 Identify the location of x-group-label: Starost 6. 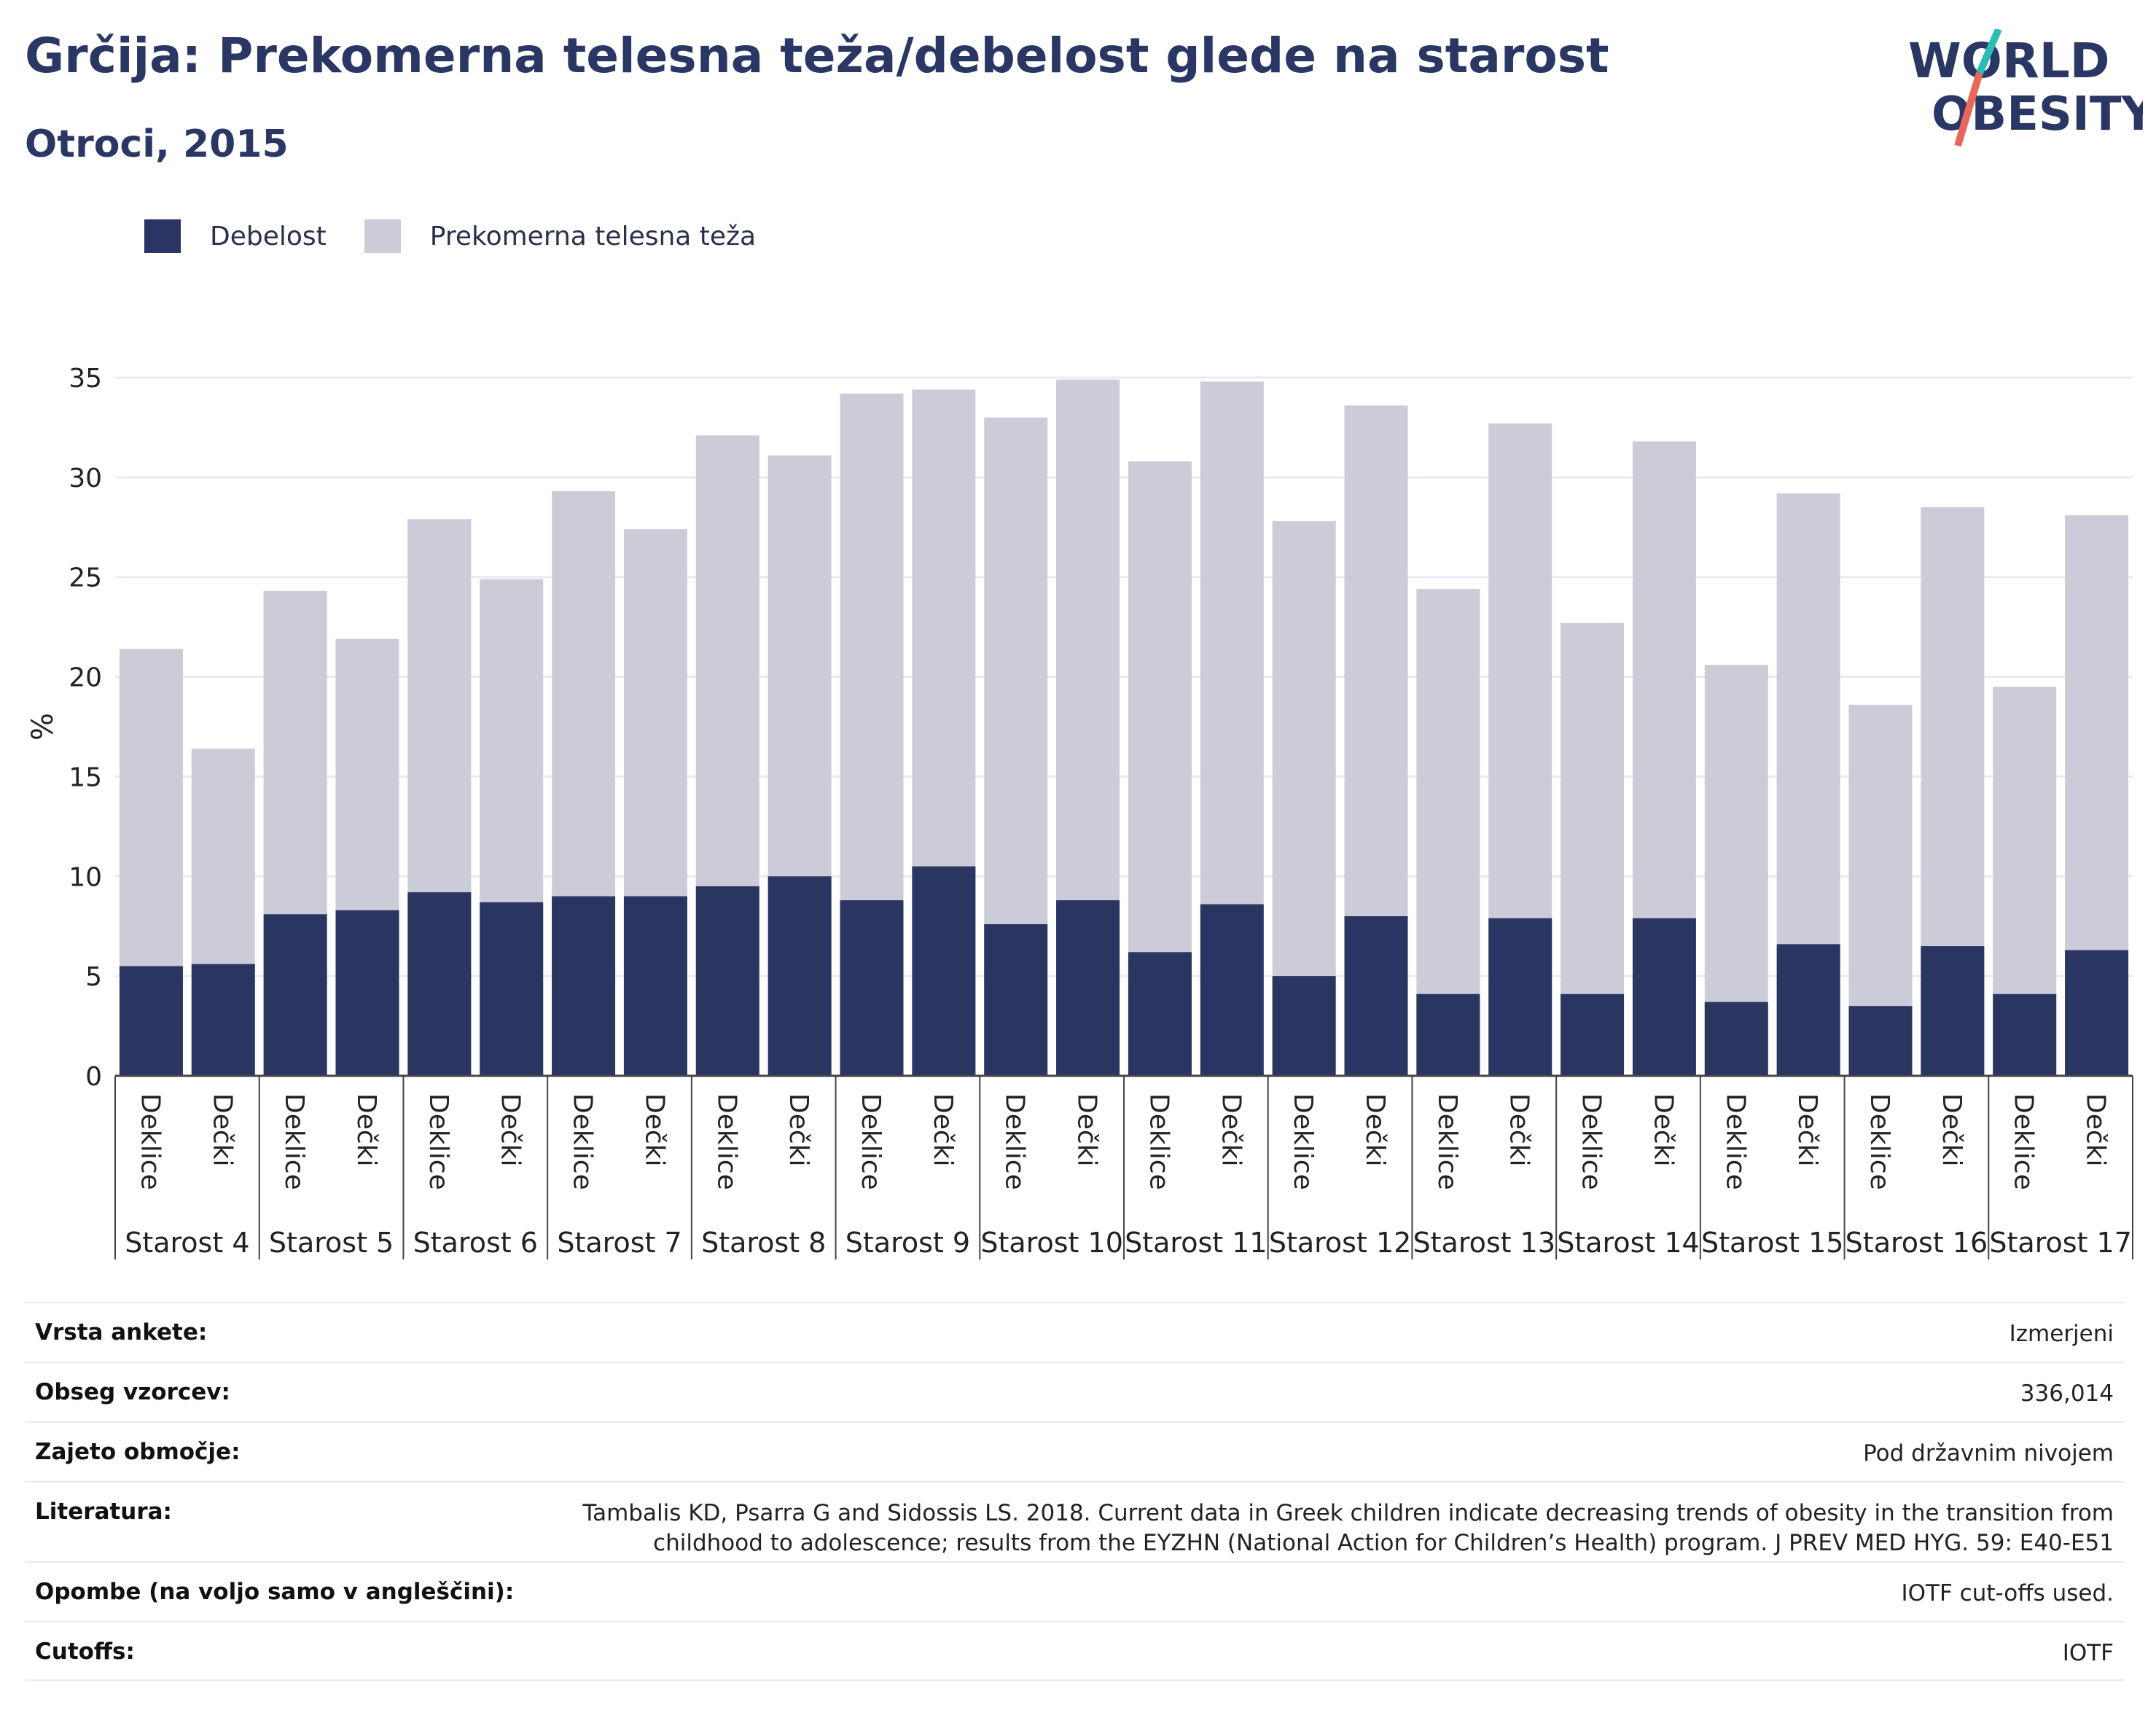
(476, 1243).